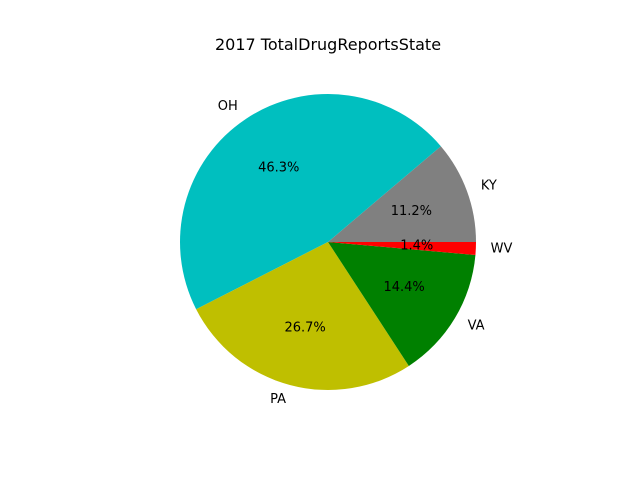 The image size is (640, 480). What do you see at coordinates (328, 44) in the screenshot?
I see `chart-title: 2017 TotalDrugReportsState` at bounding box center [328, 44].